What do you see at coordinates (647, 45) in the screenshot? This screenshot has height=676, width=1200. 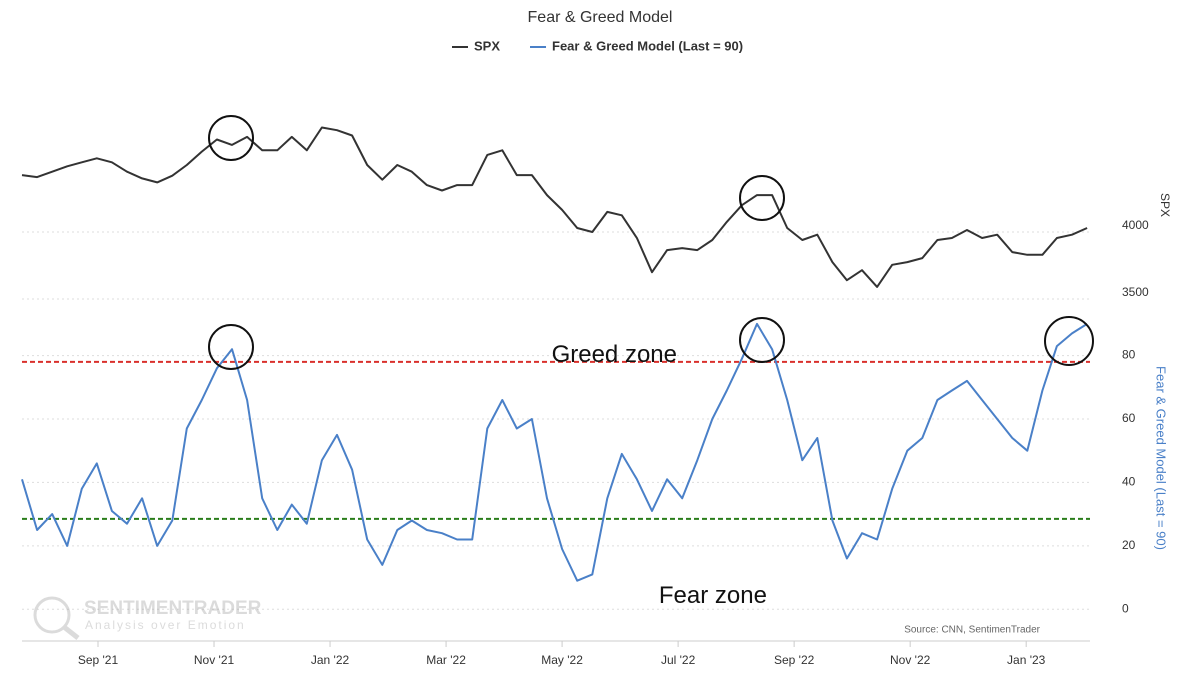 I see `legend-label: Fear & Greed Model (Last = 90)` at bounding box center [647, 45].